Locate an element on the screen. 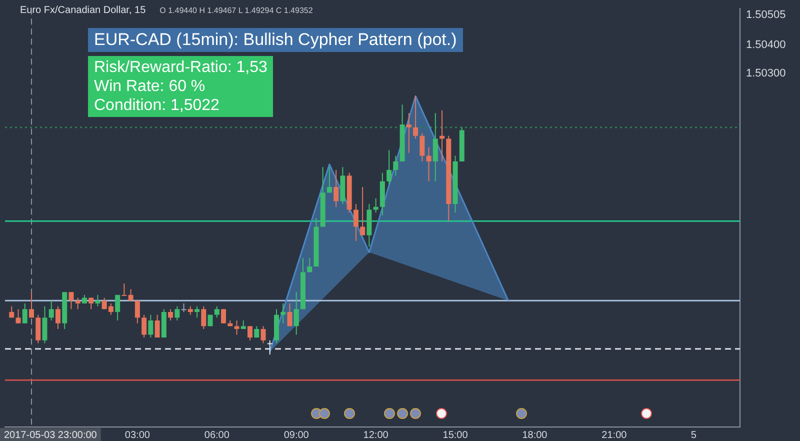 The width and height of the screenshot is (800, 441). annotation: Risk/Reward-Ratio: 1,53 is located at coordinates (181, 67).